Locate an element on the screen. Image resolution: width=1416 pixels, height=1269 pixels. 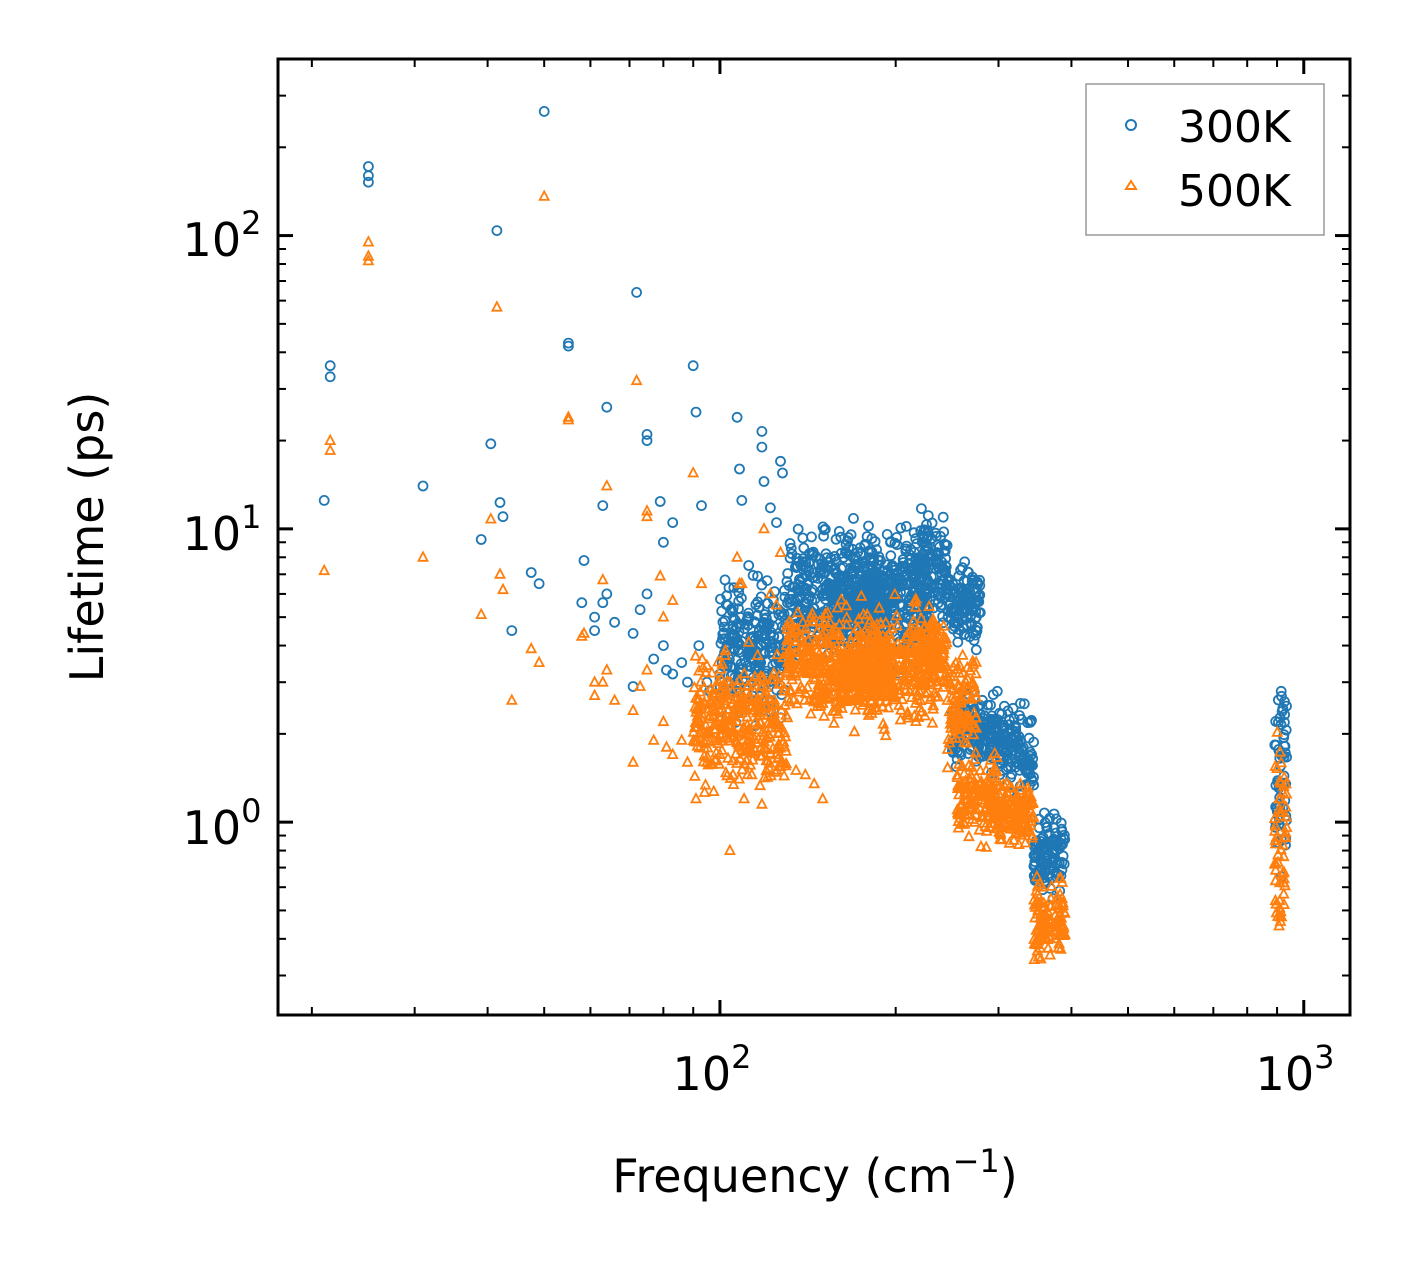
legend-box is located at coordinates (1205, 159).